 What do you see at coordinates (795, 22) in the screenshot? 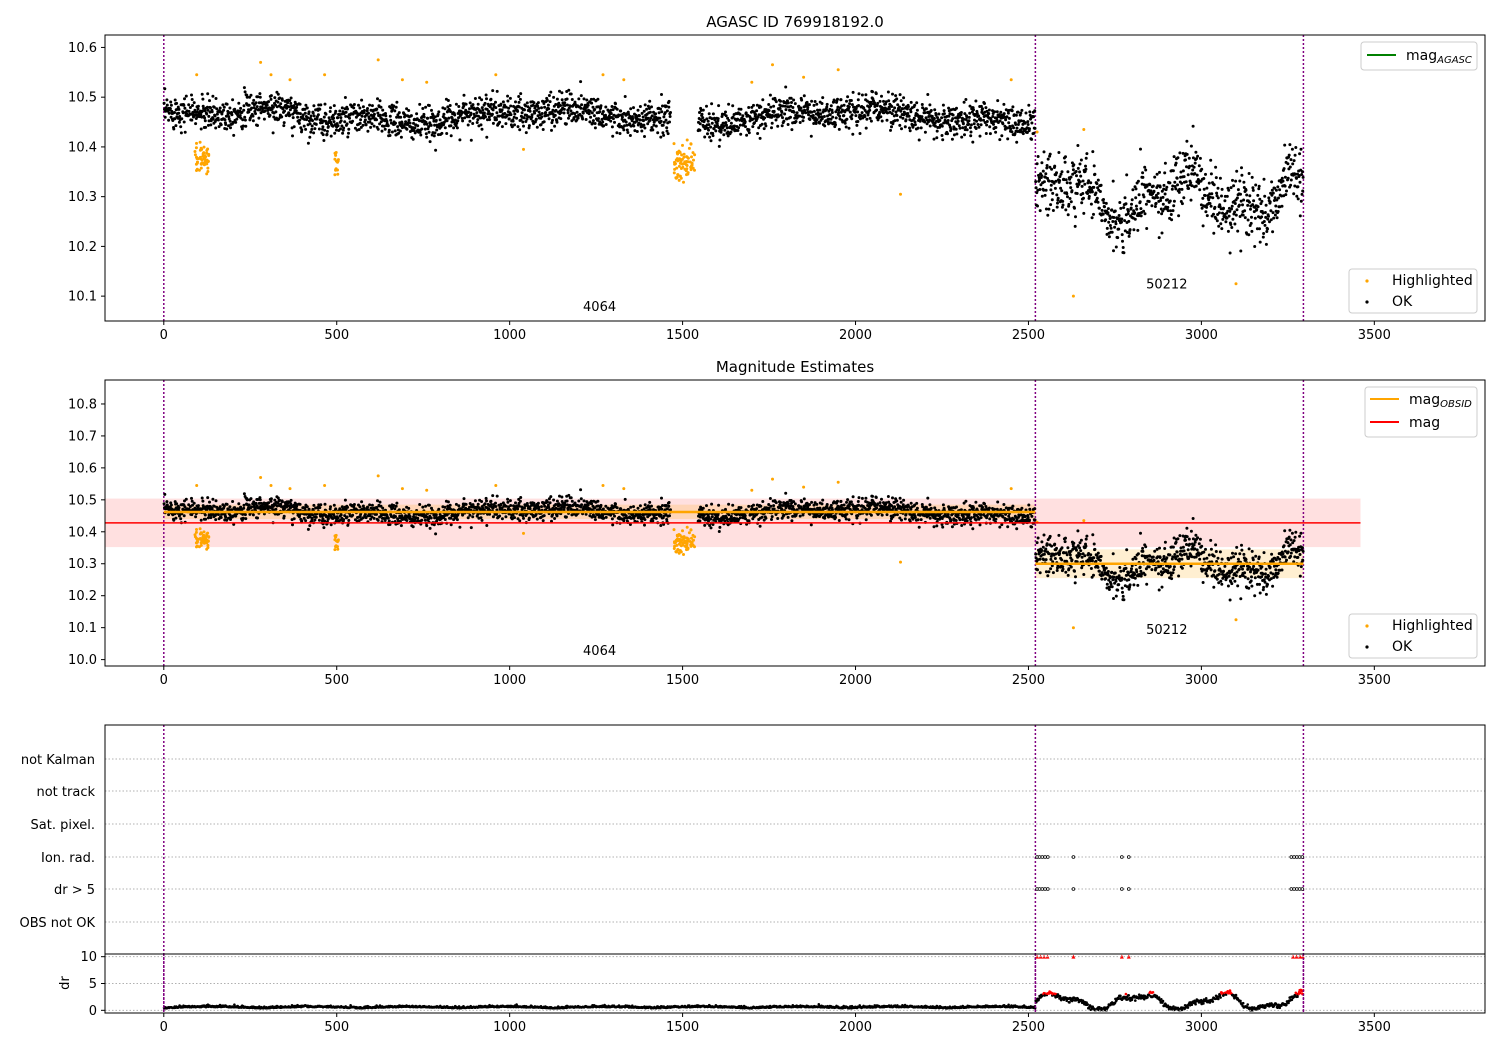
I see `panel-1-title: AGASC ID 769918192.0` at bounding box center [795, 22].